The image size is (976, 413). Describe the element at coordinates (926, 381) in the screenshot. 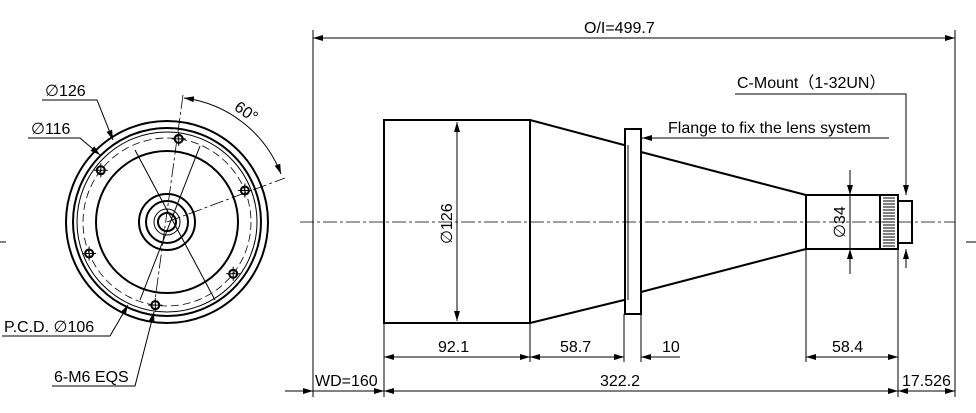

I see `dim-back-focus: 17.526` at that location.